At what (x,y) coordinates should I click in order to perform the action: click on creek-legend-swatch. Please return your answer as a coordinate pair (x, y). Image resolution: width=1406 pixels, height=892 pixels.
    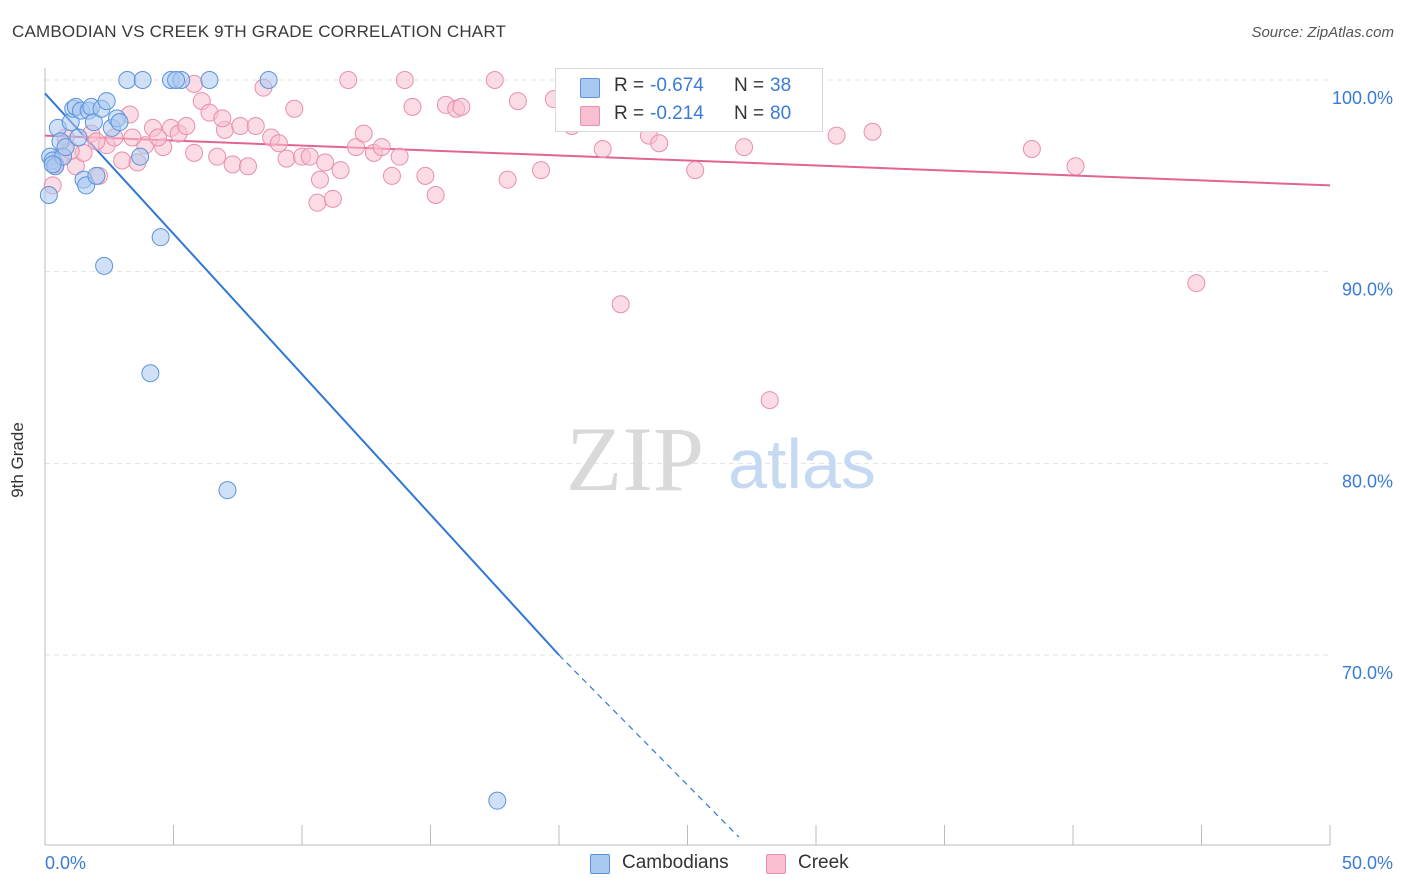
    Looking at the image, I should click on (776, 864).